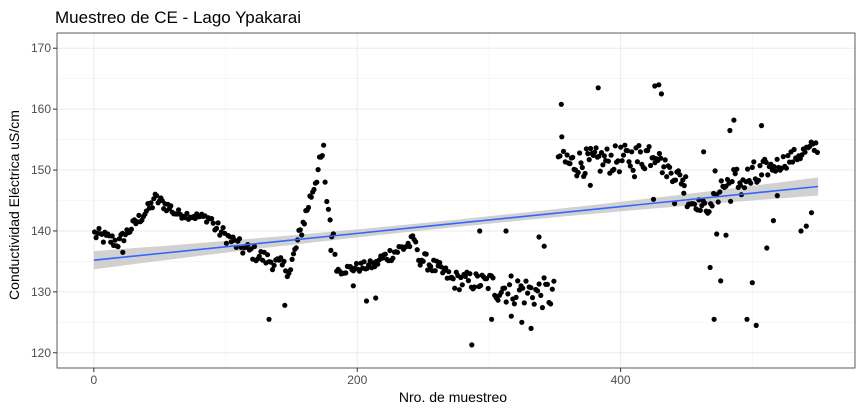 This screenshot has height=412, width=863. Describe the element at coordinates (453, 397) in the screenshot. I see `x-axis-title: Nro. de muestreo` at that location.